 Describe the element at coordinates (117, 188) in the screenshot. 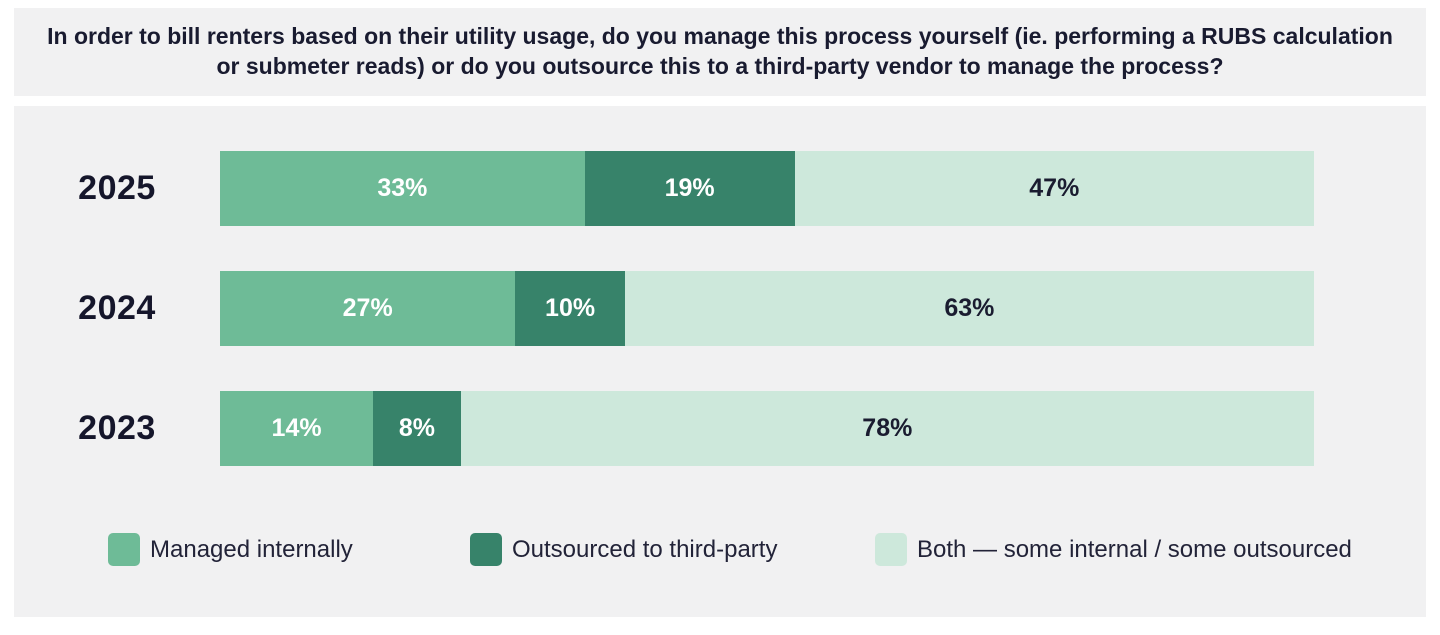

I see `year-label-2025: 2025` at that location.